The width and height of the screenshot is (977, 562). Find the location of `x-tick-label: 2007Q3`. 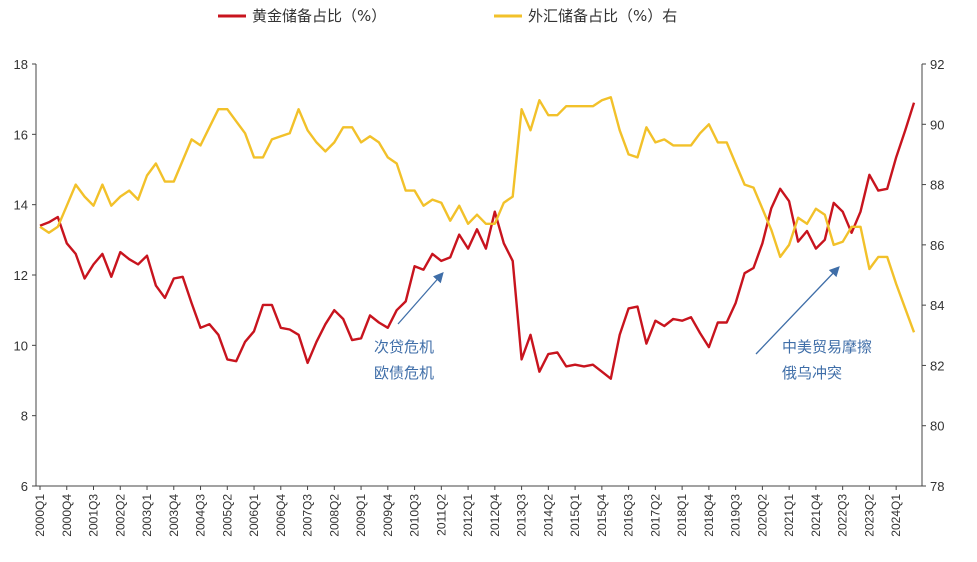

x-tick-label: 2007Q3 is located at coordinates (308, 515).